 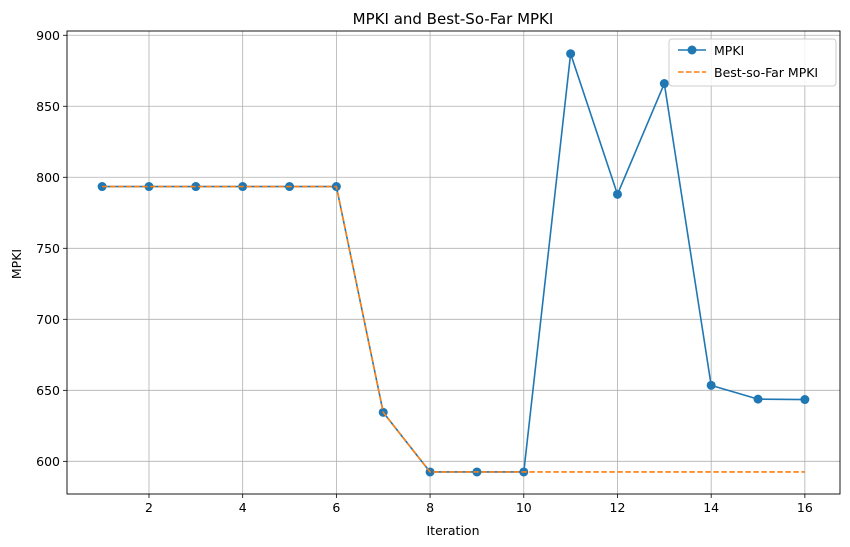 I want to click on y-tick-label: 750, so click(x=48, y=248).